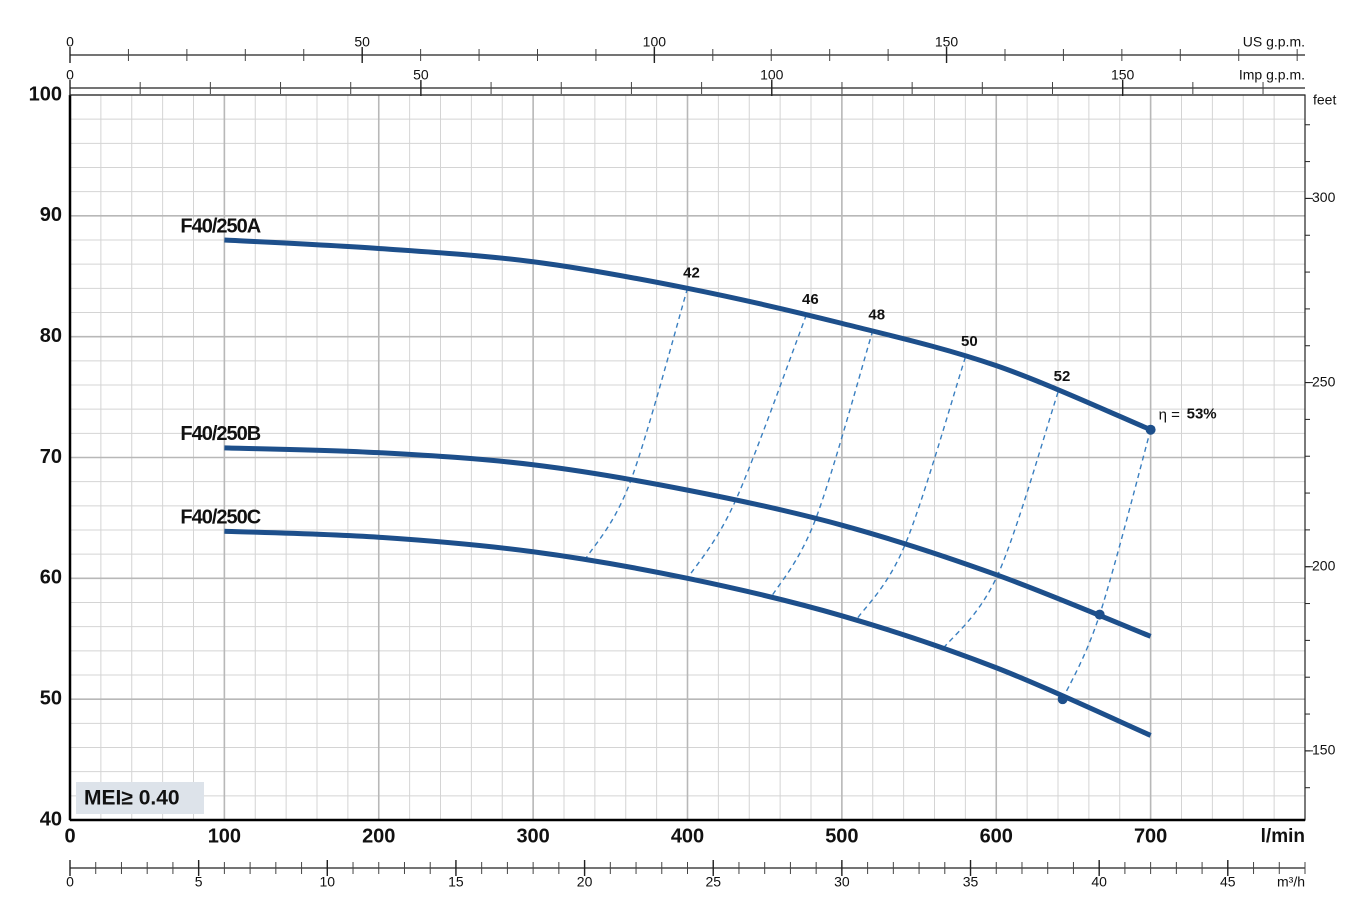  I want to click on x-tick-label: 500, so click(841, 836).